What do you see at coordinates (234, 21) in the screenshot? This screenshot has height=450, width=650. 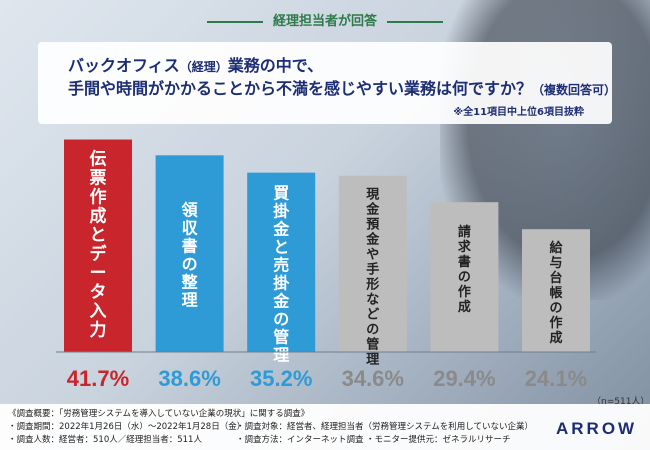 I see `badge-line-left` at bounding box center [234, 21].